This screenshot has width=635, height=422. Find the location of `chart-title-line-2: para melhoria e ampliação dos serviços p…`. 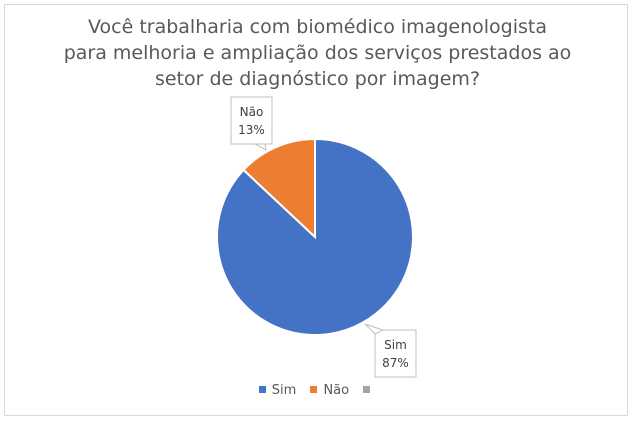

chart-title-line-2: para melhoria e ampliação dos serviços p… is located at coordinates (317, 53).